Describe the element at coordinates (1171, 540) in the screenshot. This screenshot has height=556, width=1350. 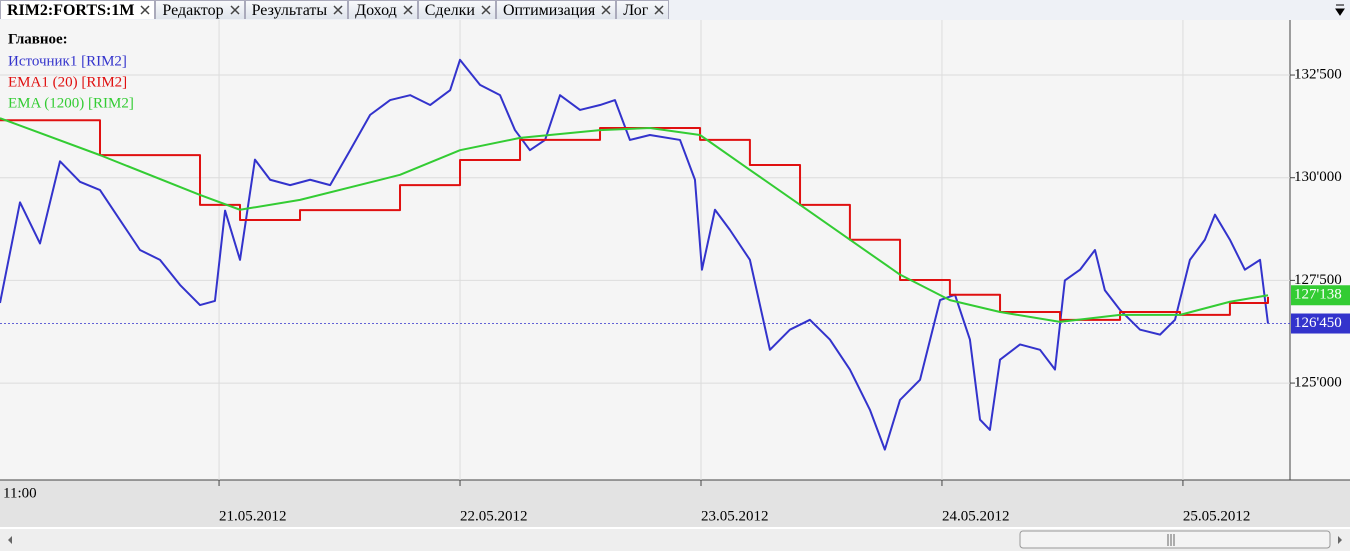
I see `grip` at that location.